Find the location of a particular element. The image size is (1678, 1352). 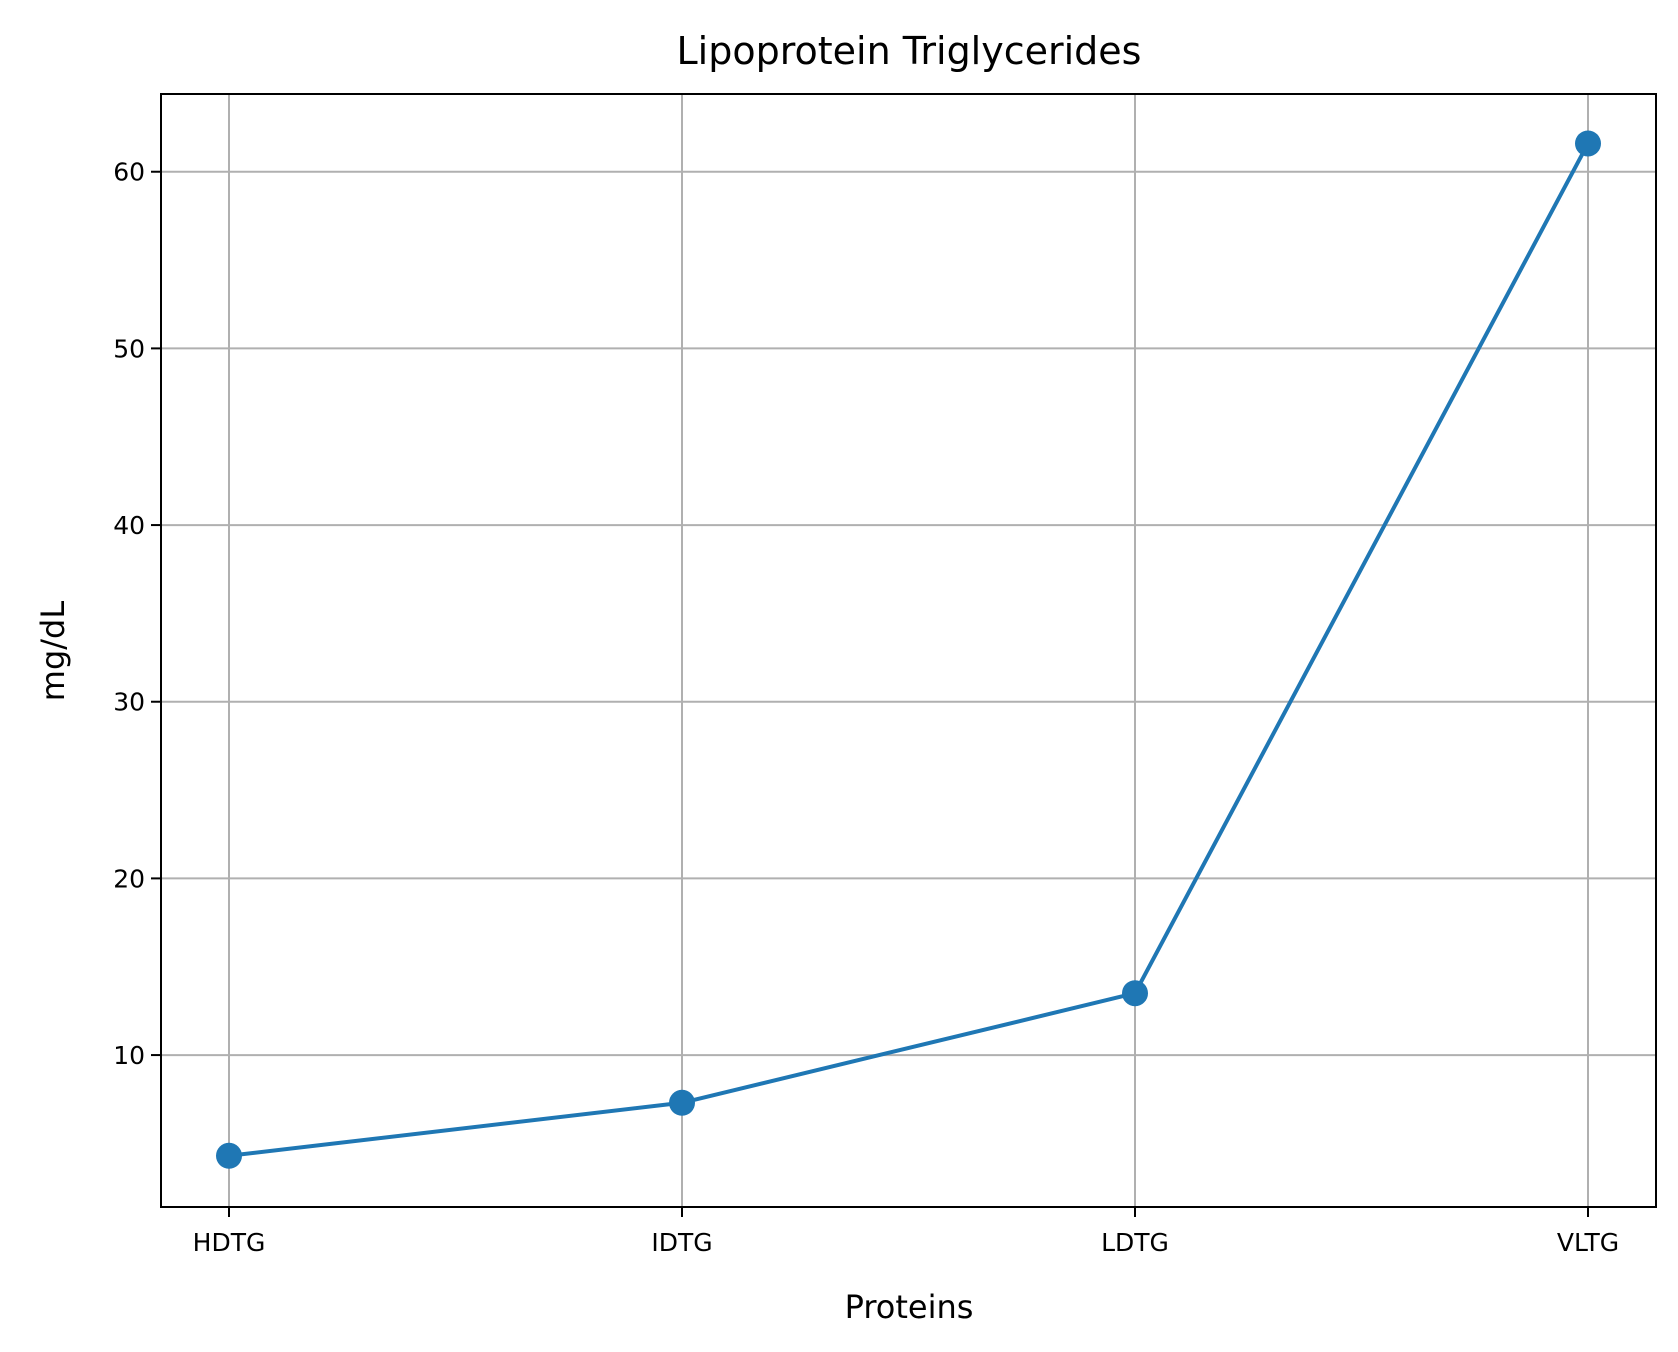

y-tick-label: 30 is located at coordinates (129, 702).